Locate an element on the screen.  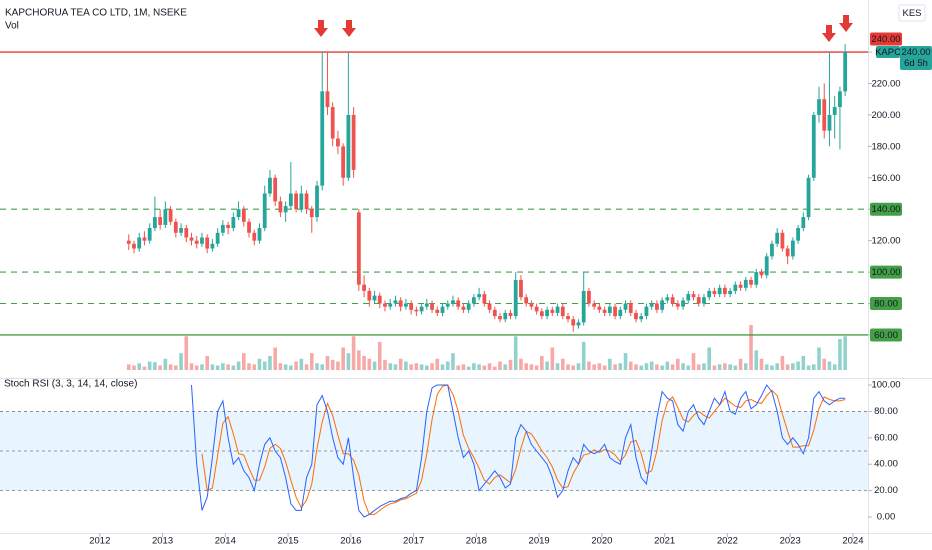
stoch-tick-label: 40.00 is located at coordinates (886, 464).